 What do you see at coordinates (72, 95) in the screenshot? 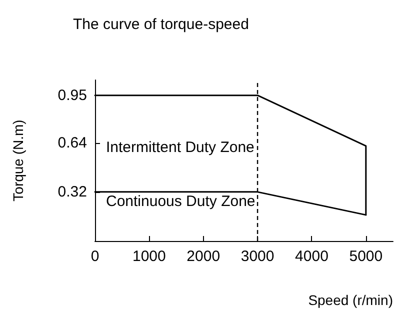
I see `y-tick-label: 0.95` at bounding box center [72, 95].